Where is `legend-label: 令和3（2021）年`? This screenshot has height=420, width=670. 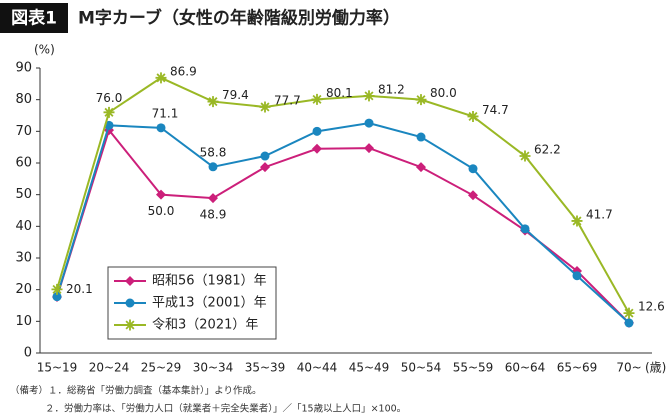
legend-label: 令和3（2021）年 is located at coordinates (205, 325).